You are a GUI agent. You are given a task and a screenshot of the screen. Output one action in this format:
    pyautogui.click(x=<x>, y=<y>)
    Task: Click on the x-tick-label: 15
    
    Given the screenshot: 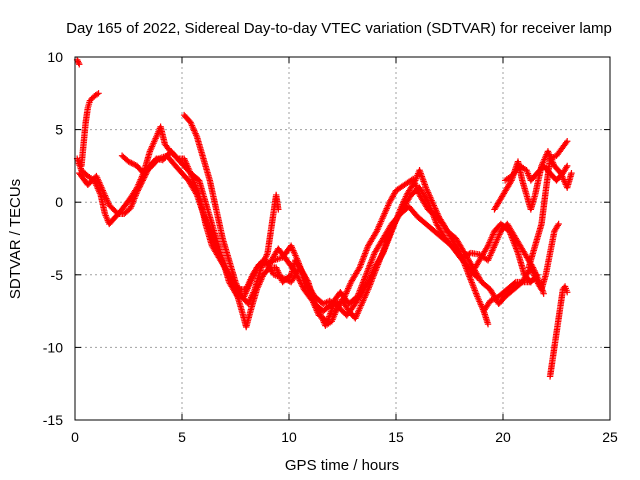 What is the action you would take?
    pyautogui.click(x=396, y=437)
    